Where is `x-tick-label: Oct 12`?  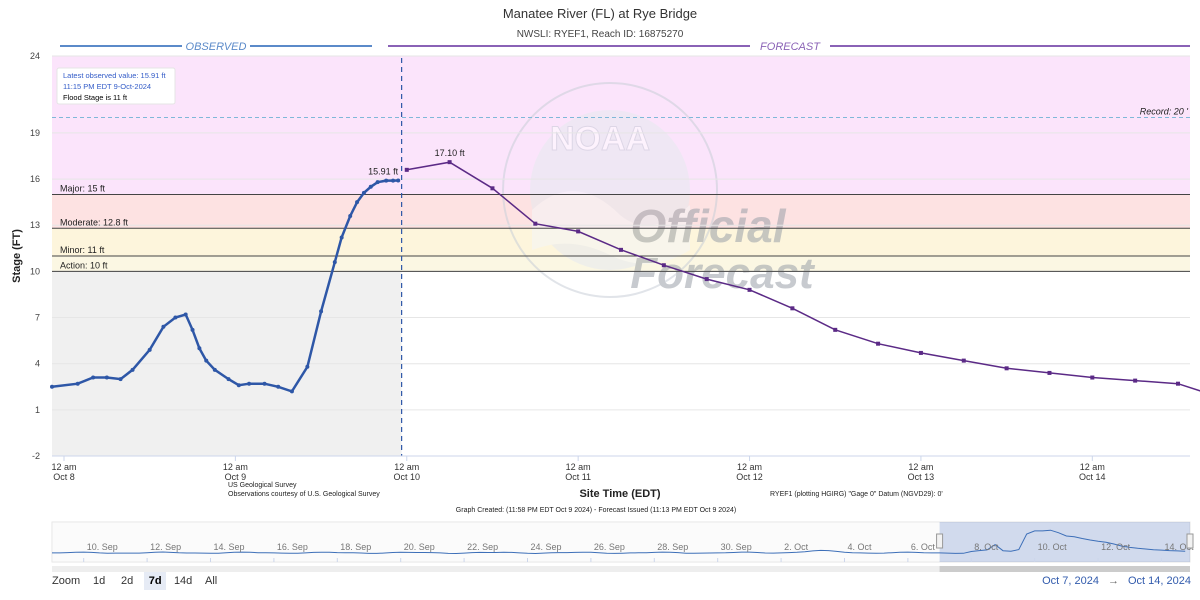 x-tick-label: Oct 12 is located at coordinates (749, 477).